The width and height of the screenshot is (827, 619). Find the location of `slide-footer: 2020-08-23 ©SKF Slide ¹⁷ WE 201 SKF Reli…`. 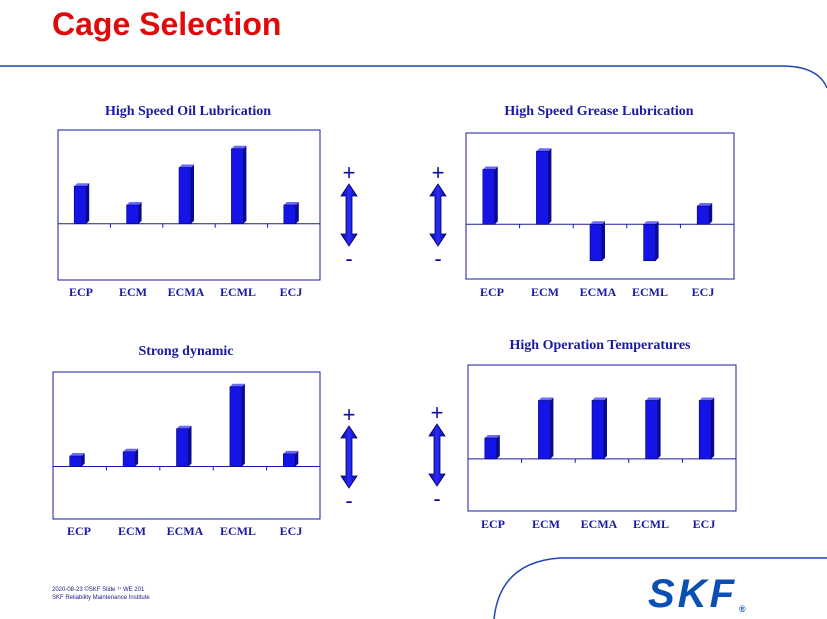

slide-footer: 2020-08-23 ©SKF Slide ¹⁷ WE 201 SKF Reli… is located at coordinates (101, 594).